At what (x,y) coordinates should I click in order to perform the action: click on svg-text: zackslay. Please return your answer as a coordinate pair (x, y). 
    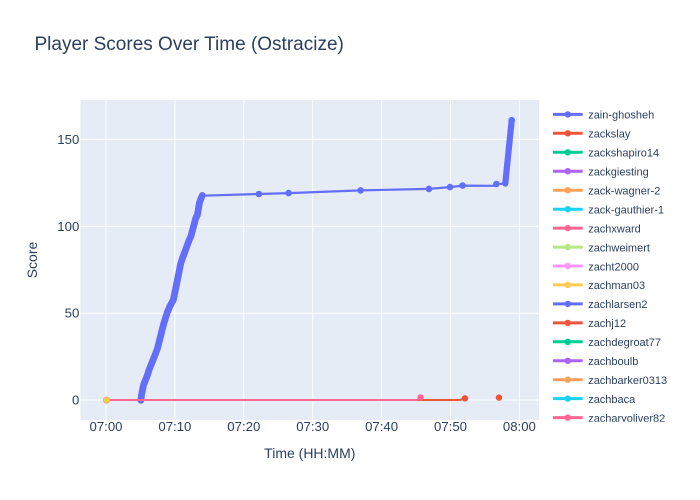
    Looking at the image, I should click on (609, 135).